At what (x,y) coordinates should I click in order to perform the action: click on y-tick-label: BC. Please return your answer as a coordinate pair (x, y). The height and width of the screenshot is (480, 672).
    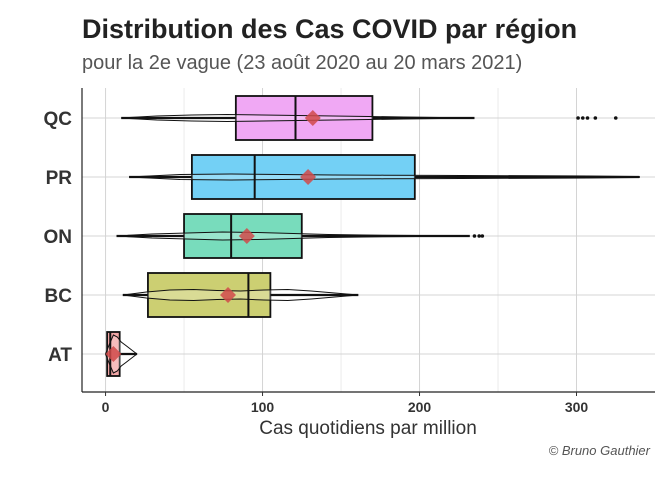
    Looking at the image, I should click on (59, 296).